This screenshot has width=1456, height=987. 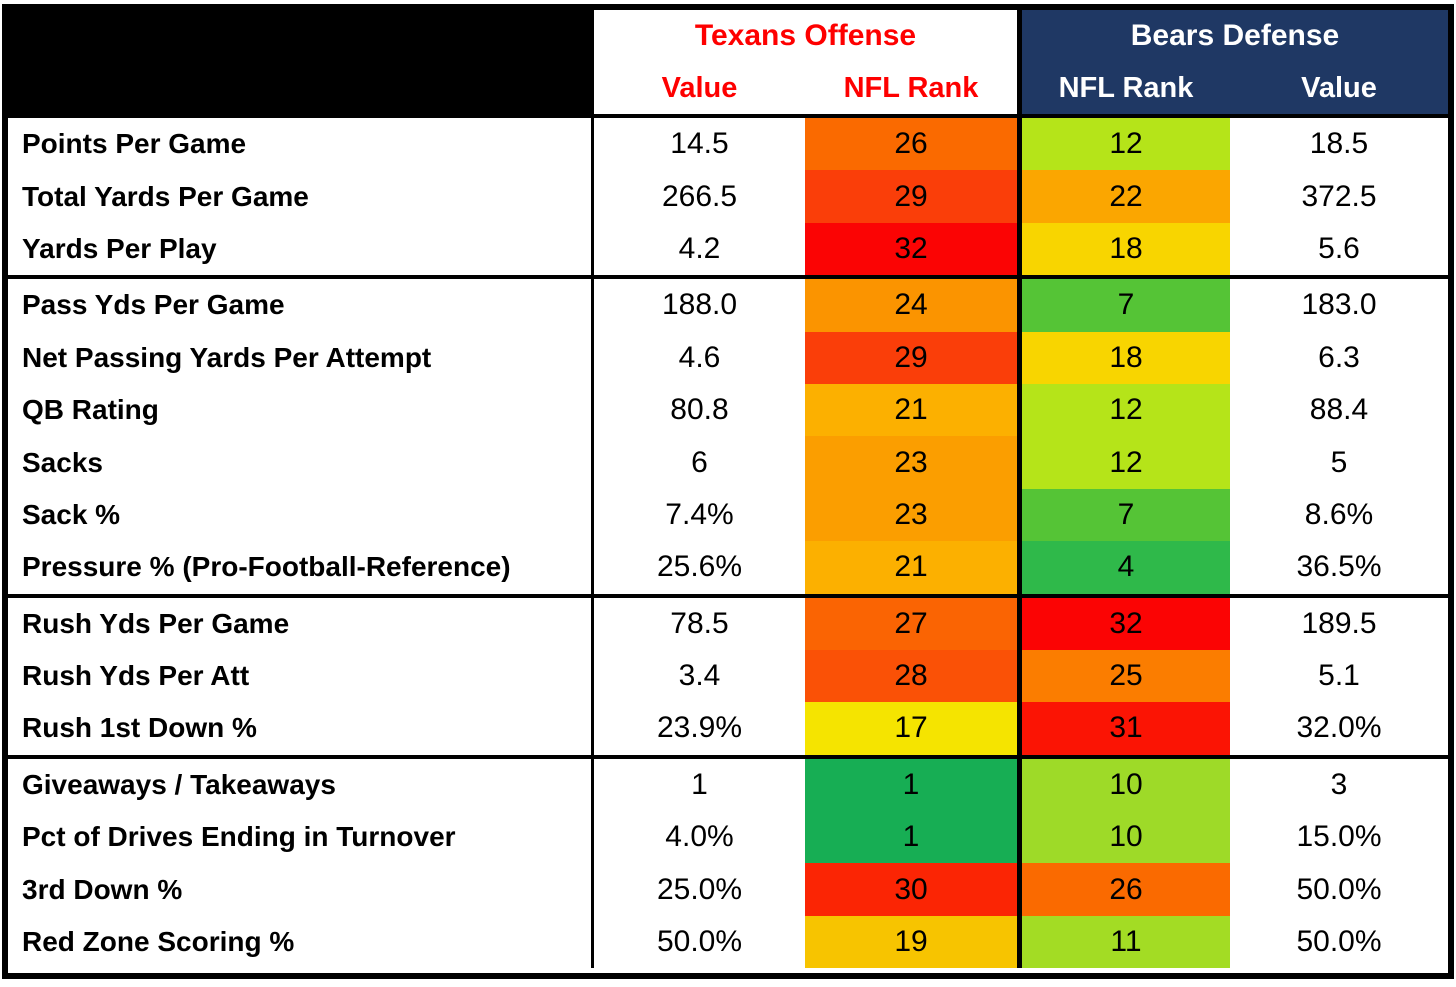 What do you see at coordinates (728, 462) in the screenshot?
I see `table-row: Sacks 6 23 12 5` at bounding box center [728, 462].